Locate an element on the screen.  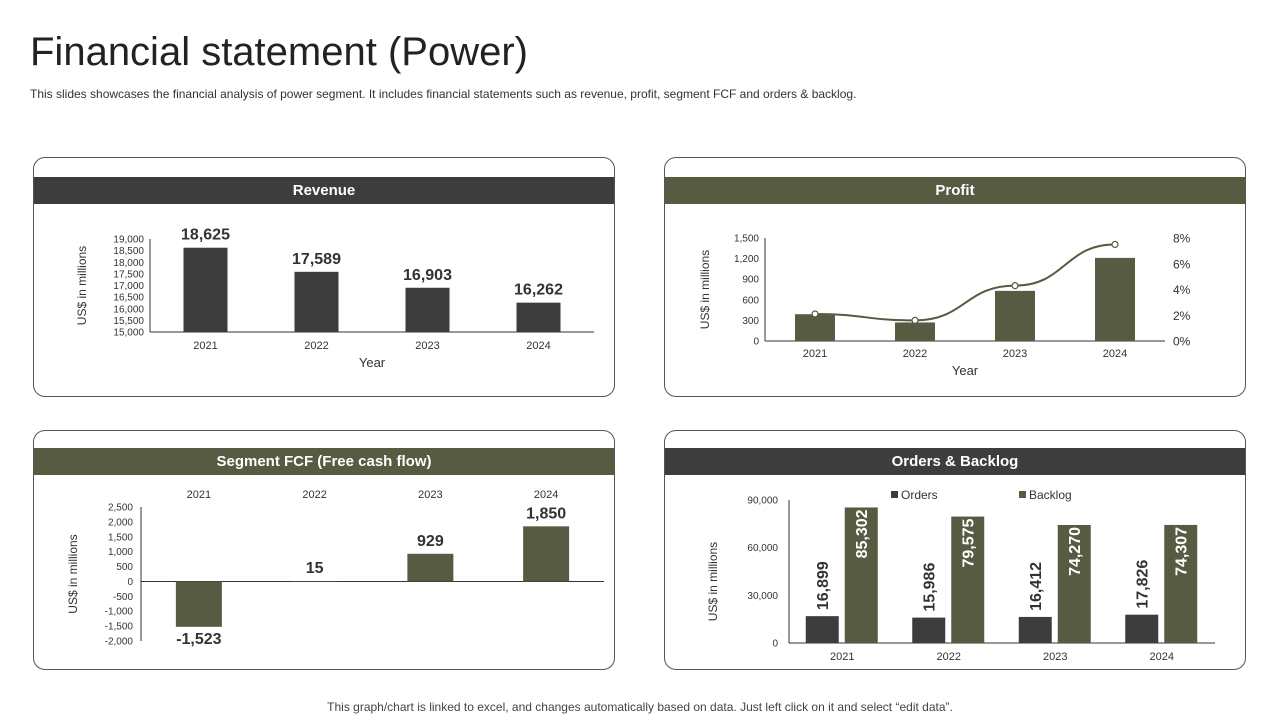
data-label: 16,262 is located at coordinates (538, 290).